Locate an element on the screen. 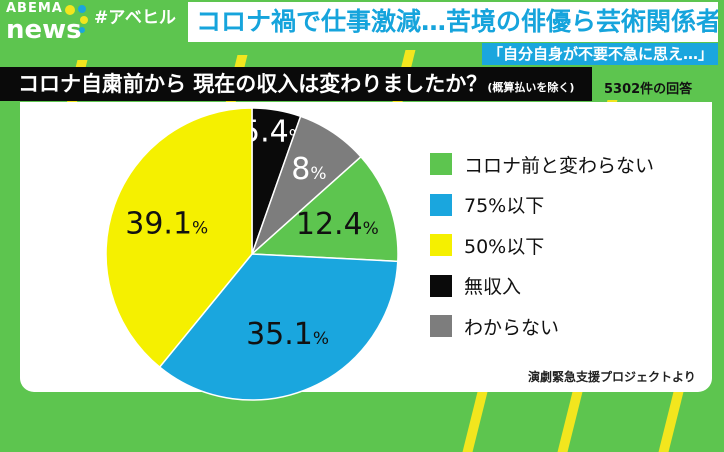 This screenshot has height=452, width=724. question-bar: コロナ自粛前から 現在の収入は変わりましたか？(概算払いを除く) is located at coordinates (296, 84).